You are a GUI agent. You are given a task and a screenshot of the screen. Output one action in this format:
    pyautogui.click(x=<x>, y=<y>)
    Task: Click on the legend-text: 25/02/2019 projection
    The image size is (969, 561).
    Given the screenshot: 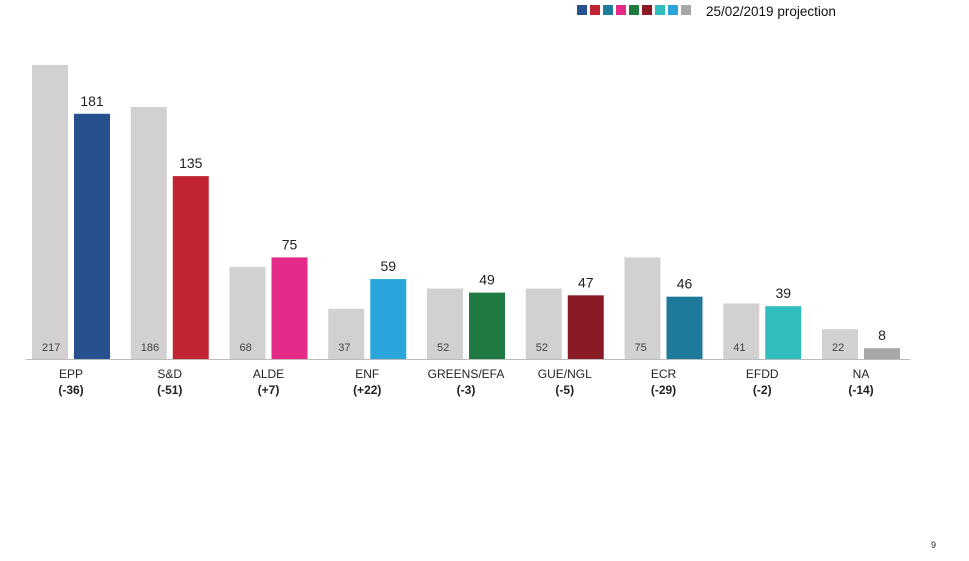 What is the action you would take?
    pyautogui.click(x=771, y=11)
    